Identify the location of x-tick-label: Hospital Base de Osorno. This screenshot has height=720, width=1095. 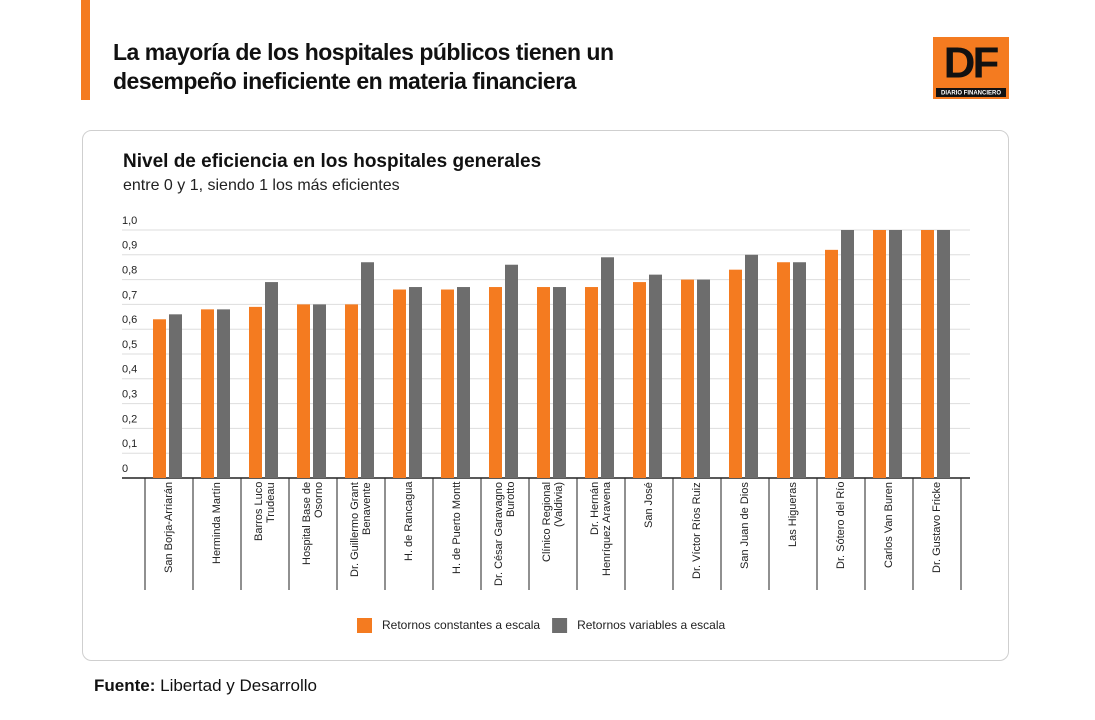
(313, 524).